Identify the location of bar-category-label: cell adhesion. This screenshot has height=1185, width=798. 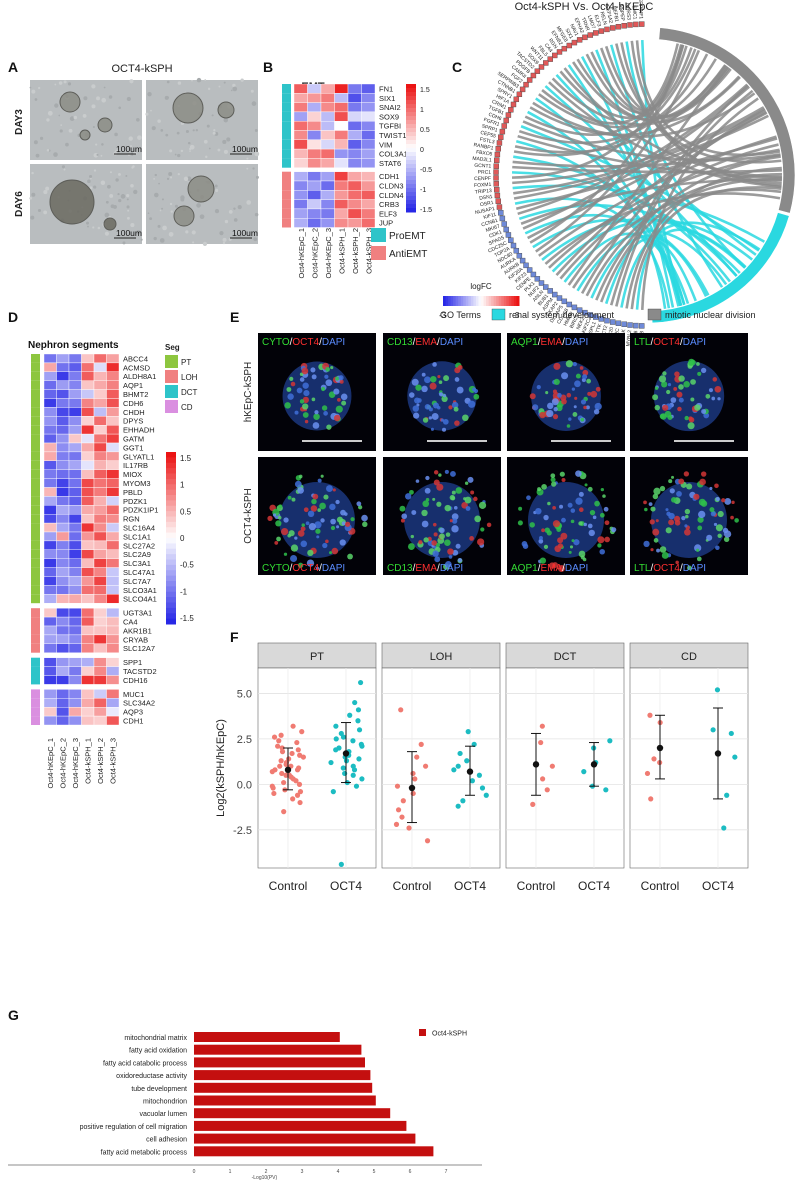
(166, 1140).